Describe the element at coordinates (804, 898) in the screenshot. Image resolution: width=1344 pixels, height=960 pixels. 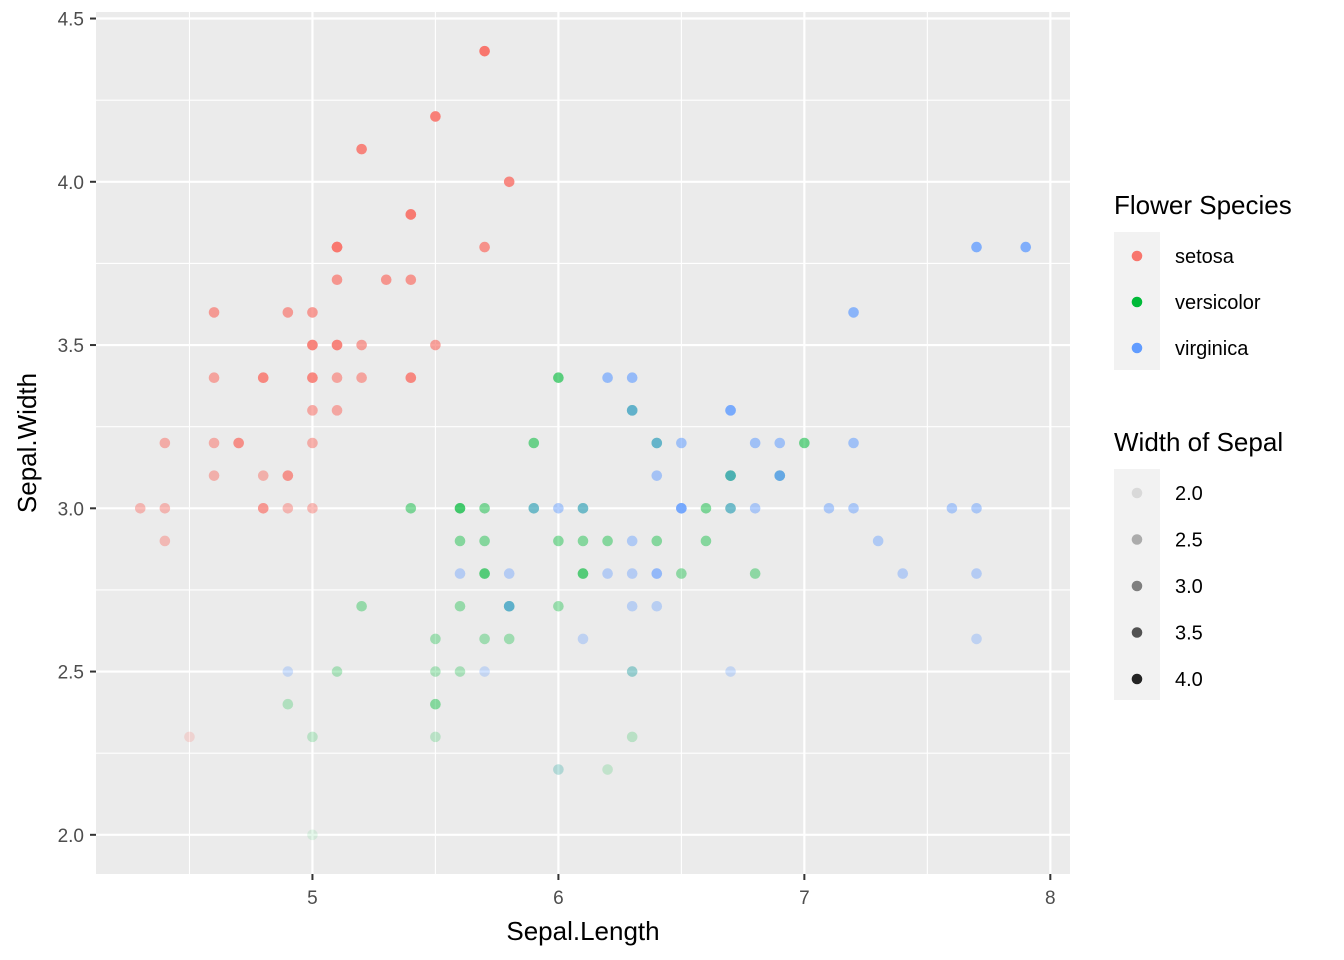
I see `x-tick-label: 7` at that location.